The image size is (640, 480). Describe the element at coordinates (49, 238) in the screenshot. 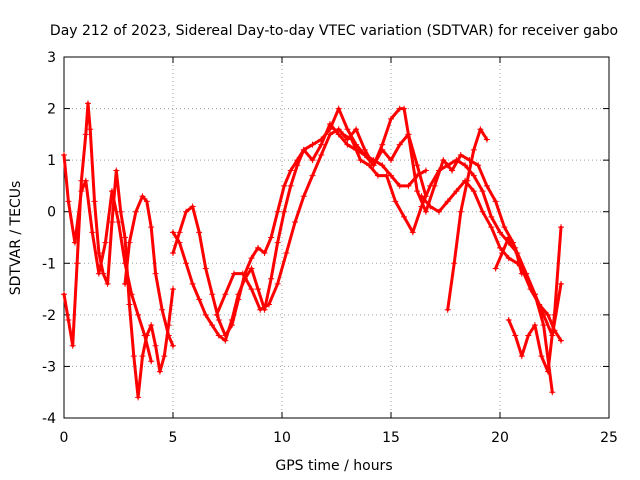

I see `y-tick-labels: -4 -3 -2 -1 0 1 2 3` at that location.